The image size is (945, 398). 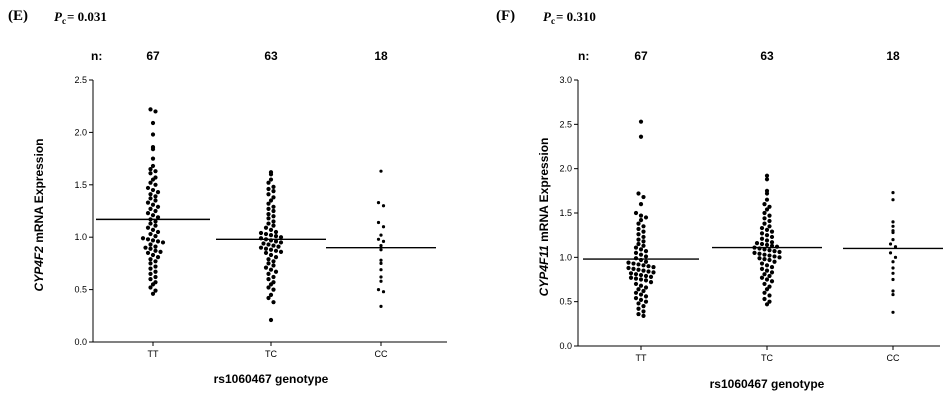 What do you see at coordinates (87, 16) in the screenshot?
I see `panel-e-p-value: = 0.031` at bounding box center [87, 16].